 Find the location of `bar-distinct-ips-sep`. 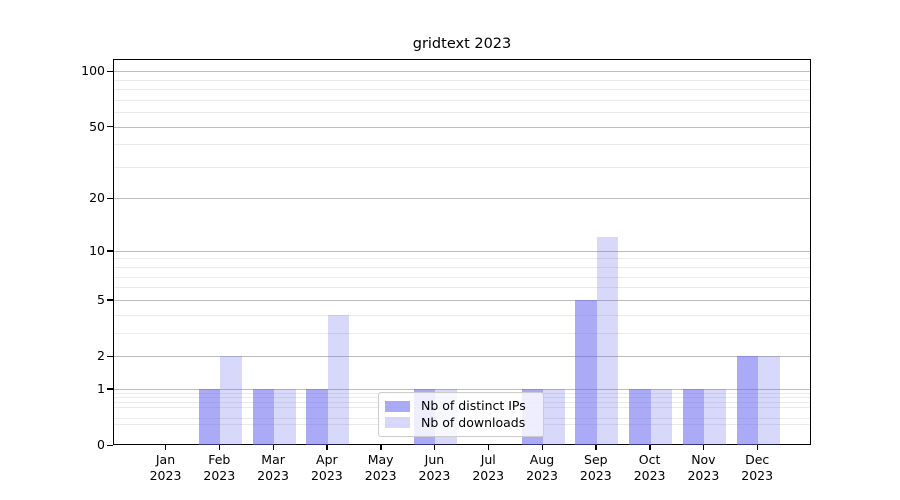

bar-distinct-ips-sep is located at coordinates (586, 372).